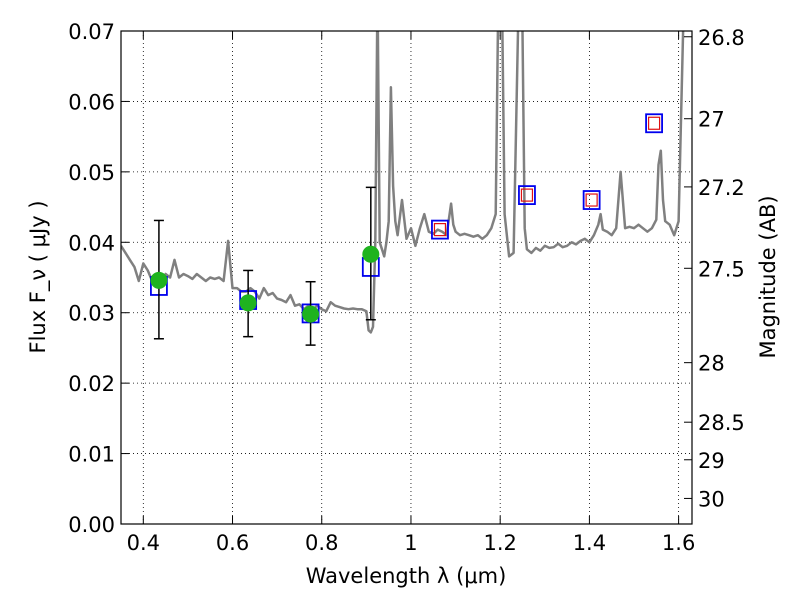 This screenshot has height=600, width=800. Describe the element at coordinates (499, 543) in the screenshot. I see `x-tick-label: 1.2` at that location.